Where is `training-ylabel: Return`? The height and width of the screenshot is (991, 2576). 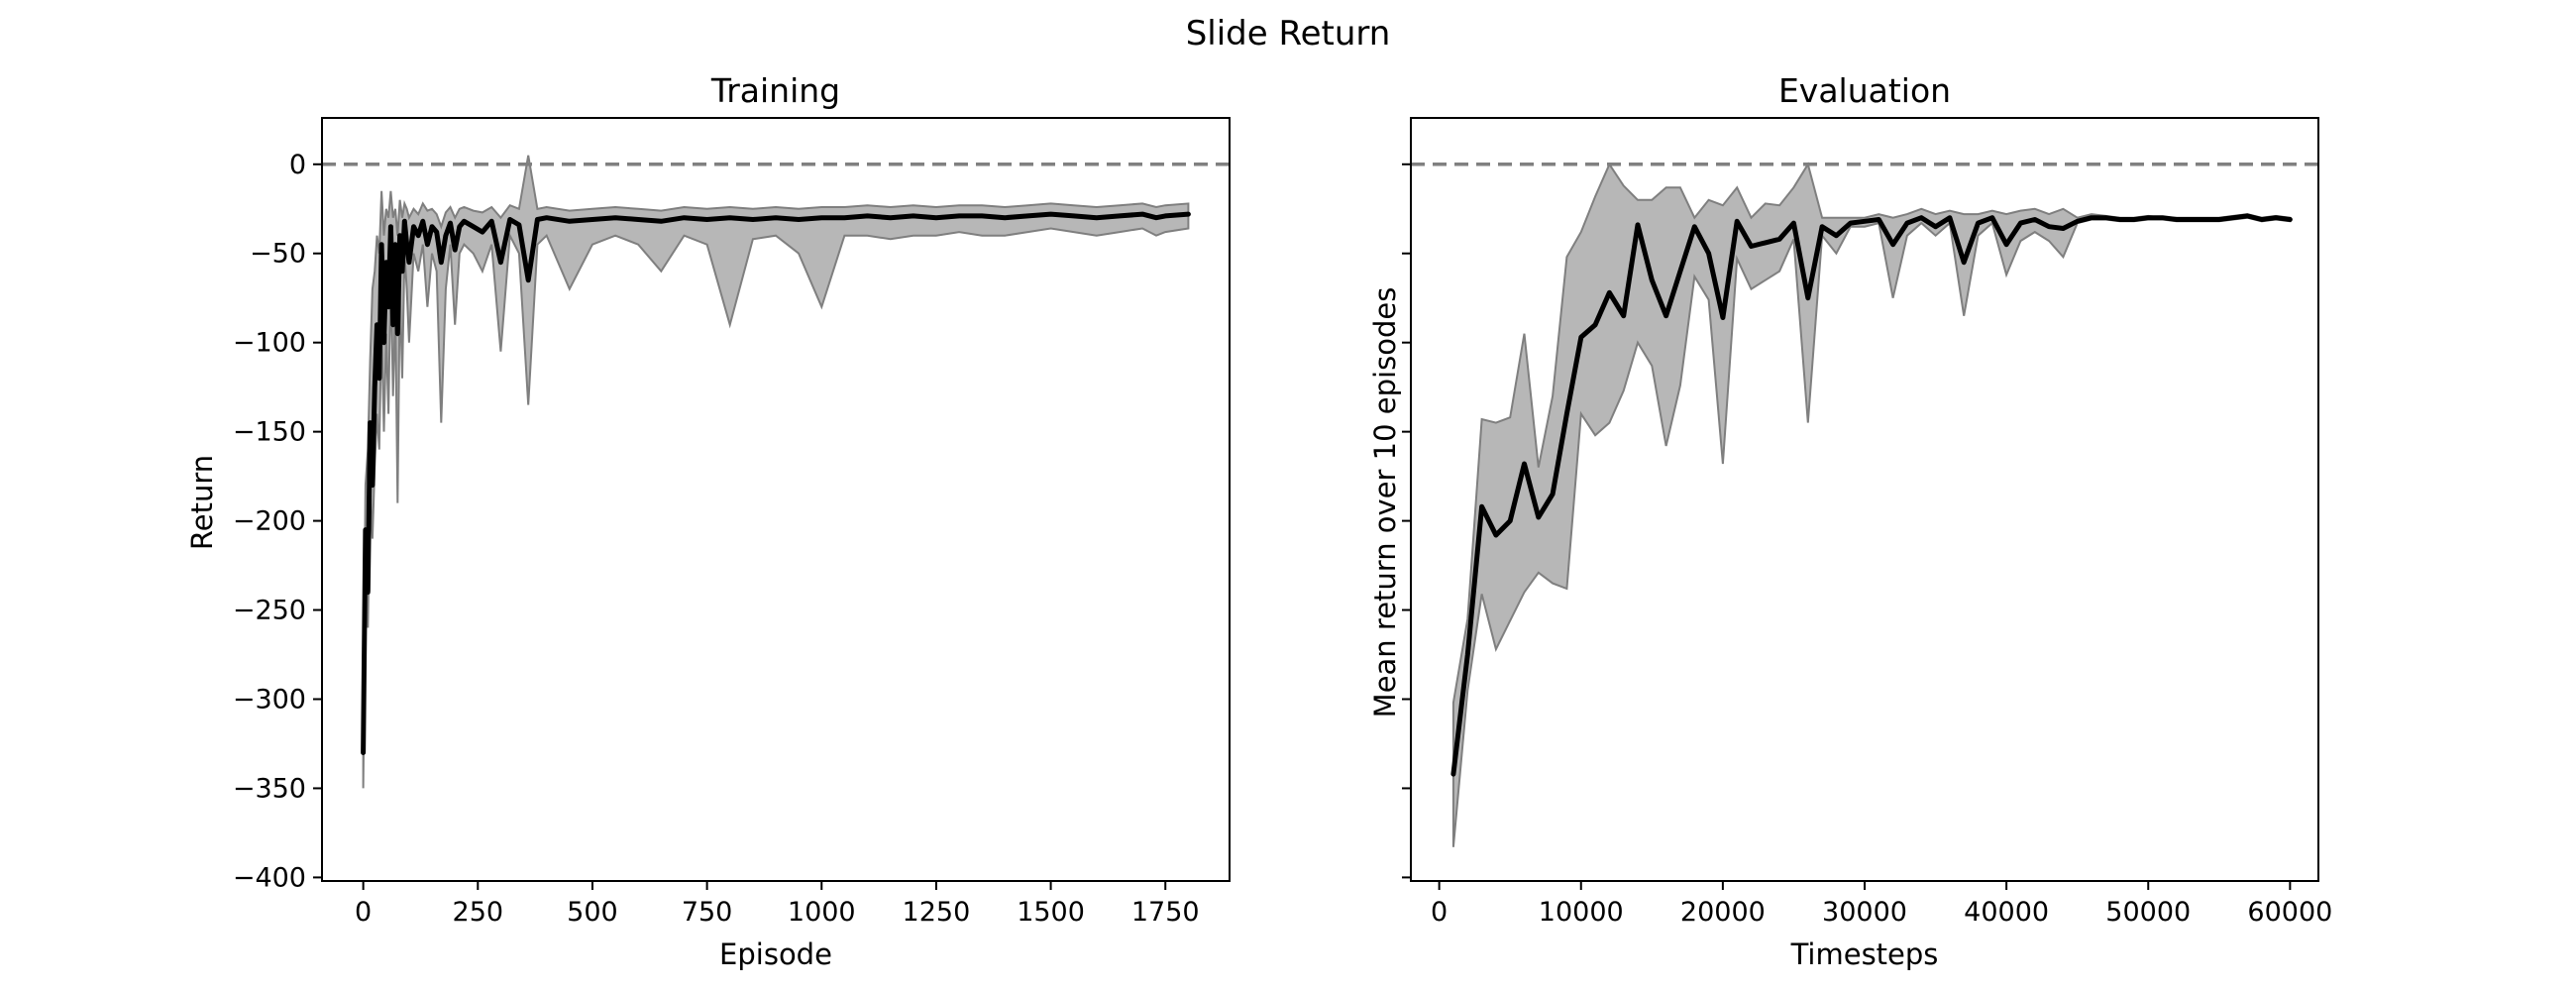
training-ylabel: Return is located at coordinates (202, 502).